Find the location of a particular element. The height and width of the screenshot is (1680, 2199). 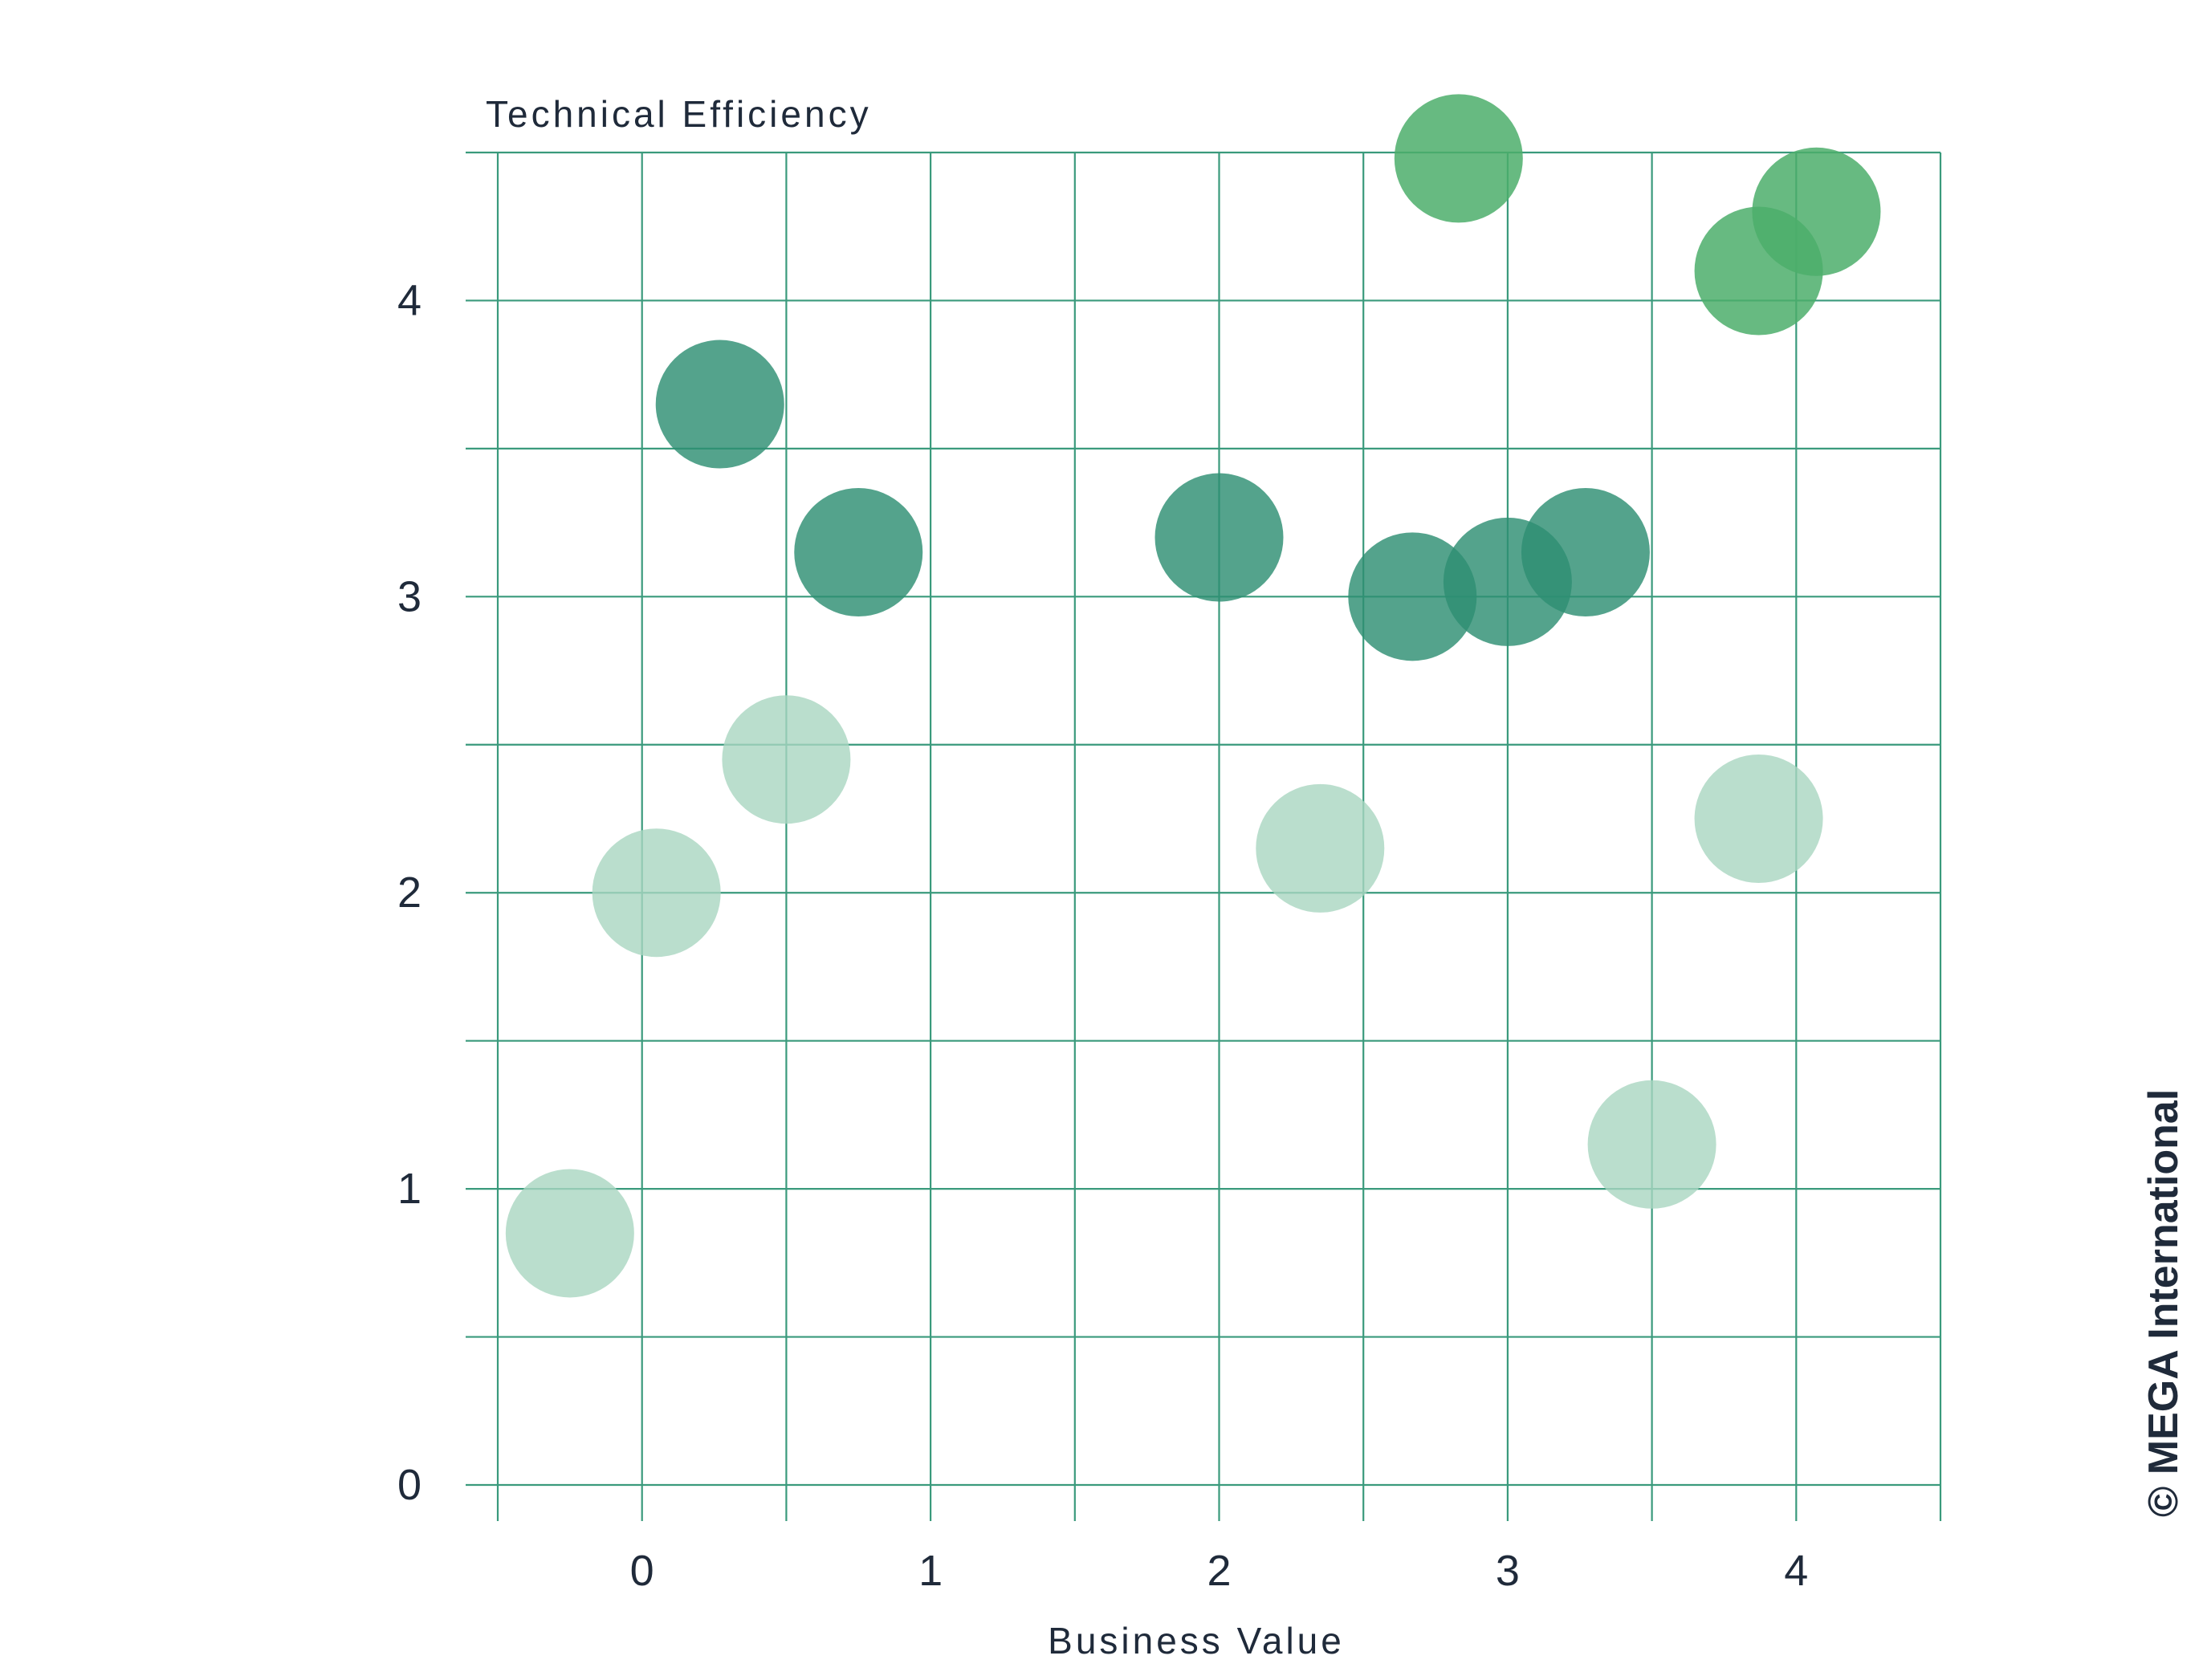

y-axis-label: Technical Efficiency is located at coordinates (679, 114).